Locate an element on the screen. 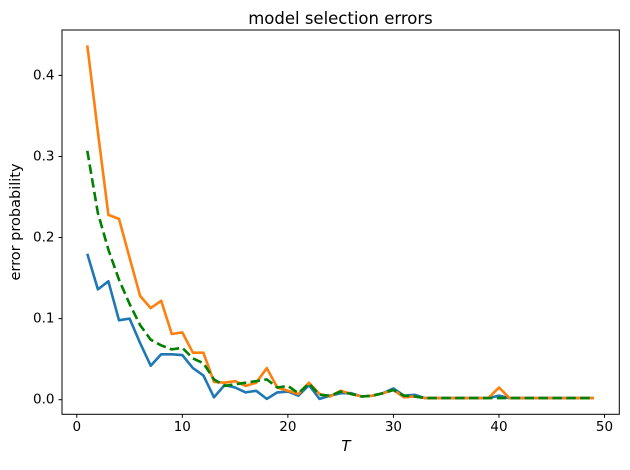 This screenshot has width=630, height=470. y-tick-label: 0.3 is located at coordinates (43, 156).